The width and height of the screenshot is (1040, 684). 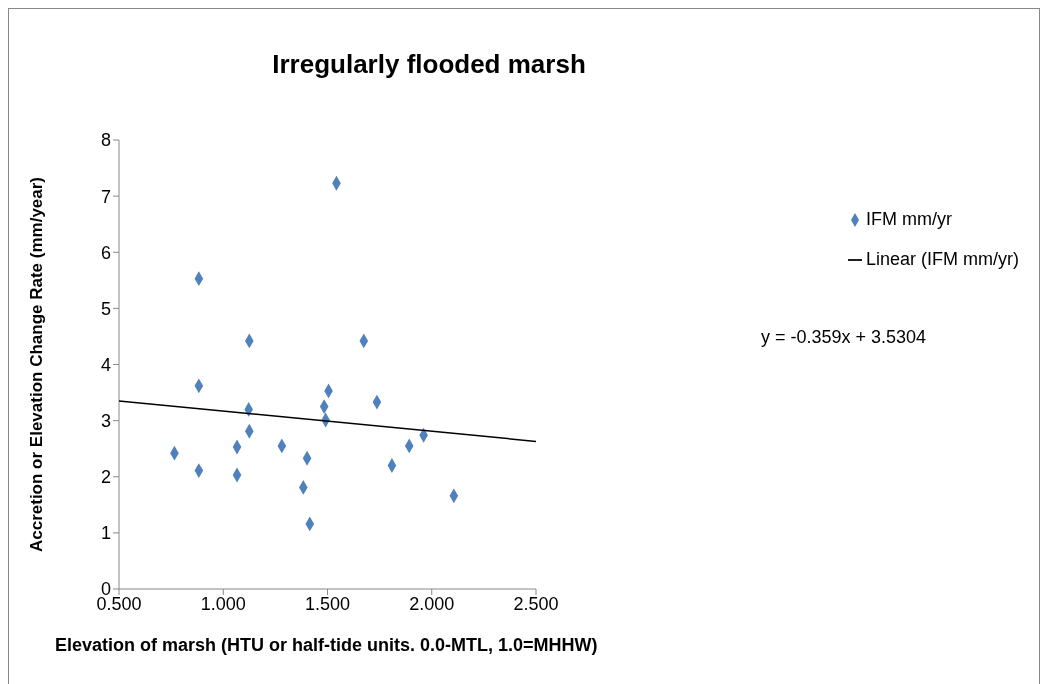 What do you see at coordinates (37, 364) in the screenshot?
I see `y-axis-title: Accretion or Elevation Change Rate (mm/year)` at bounding box center [37, 364].